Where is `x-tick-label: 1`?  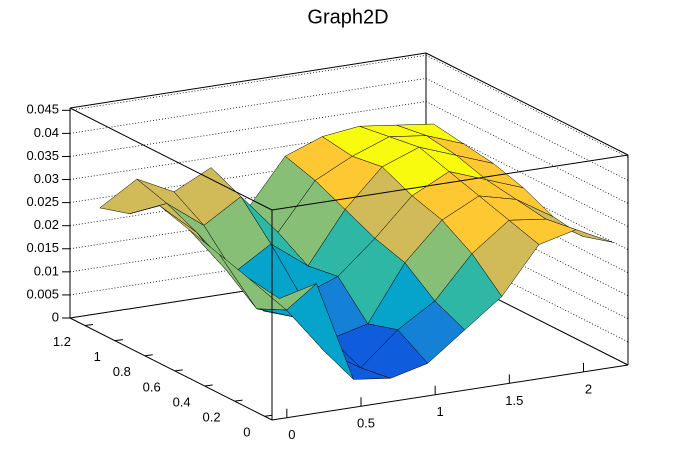
x-tick-label: 1 is located at coordinates (440, 411).